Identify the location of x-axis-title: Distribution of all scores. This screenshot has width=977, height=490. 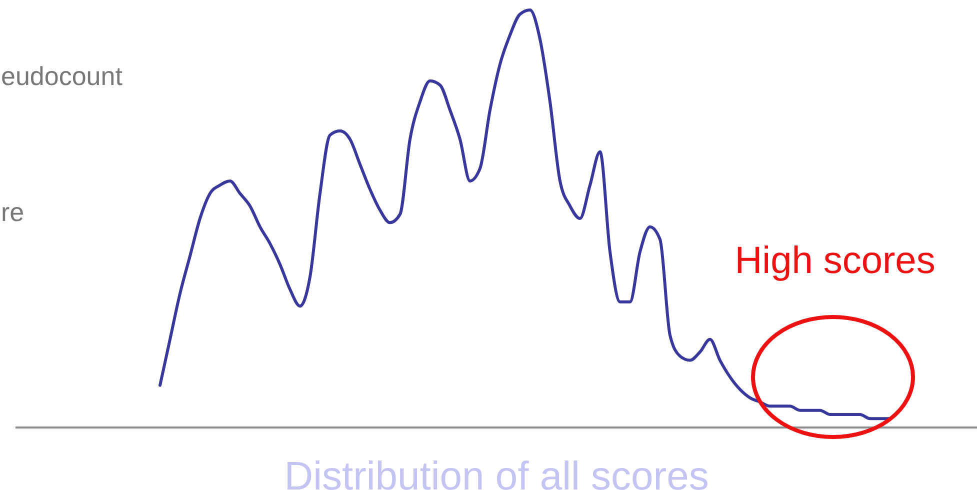
(496, 472).